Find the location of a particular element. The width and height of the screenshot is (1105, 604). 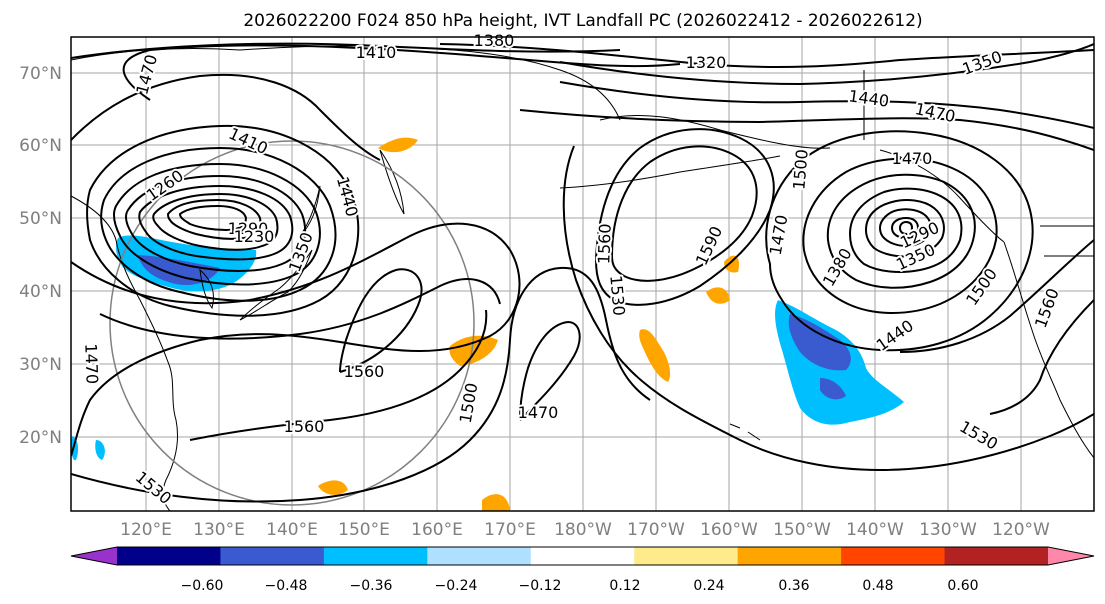

contour-label: 1500 is located at coordinates (800, 169).